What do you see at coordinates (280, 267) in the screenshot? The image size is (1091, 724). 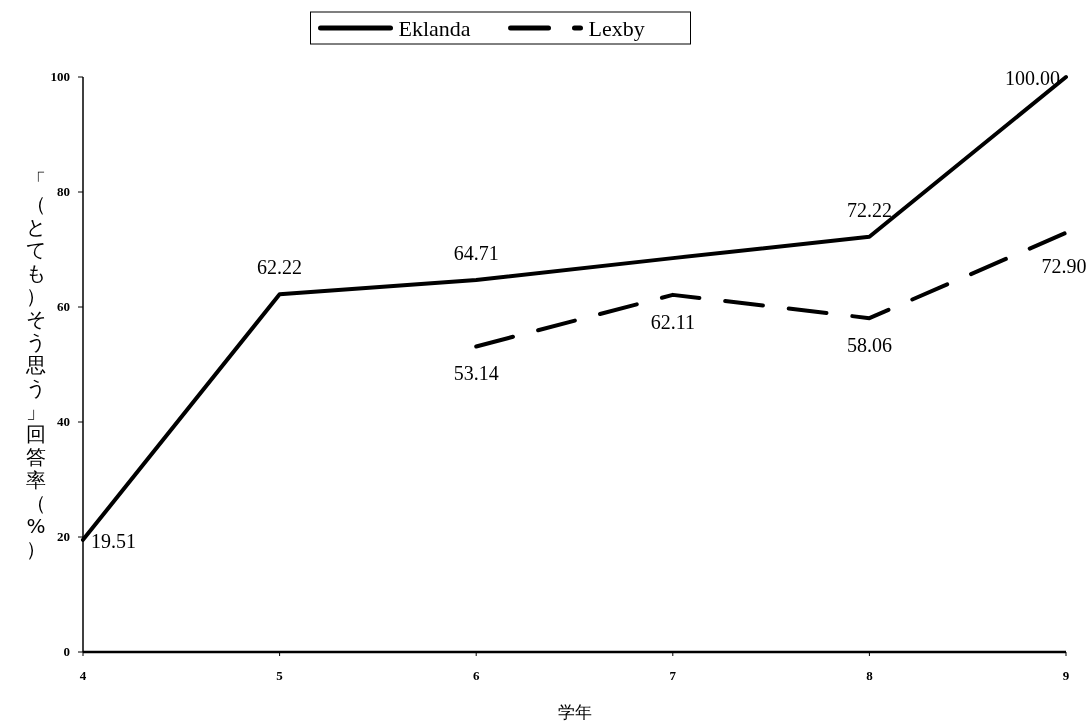 I see `data-label: 62.22` at bounding box center [280, 267].